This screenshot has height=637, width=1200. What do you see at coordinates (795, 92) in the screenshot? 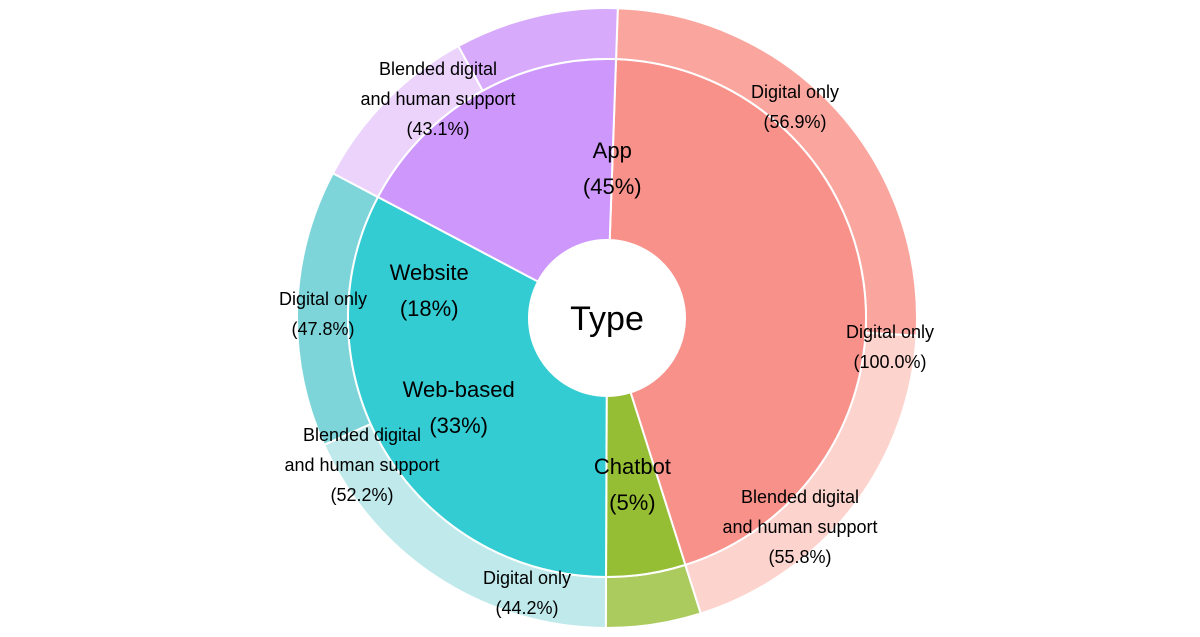
I see `outer-label-app-digital-only-line1: Digital only` at bounding box center [795, 92].